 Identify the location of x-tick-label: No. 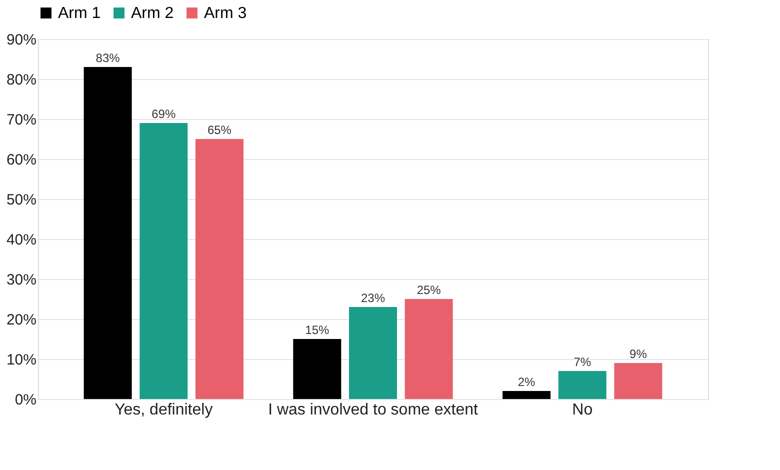
(582, 410).